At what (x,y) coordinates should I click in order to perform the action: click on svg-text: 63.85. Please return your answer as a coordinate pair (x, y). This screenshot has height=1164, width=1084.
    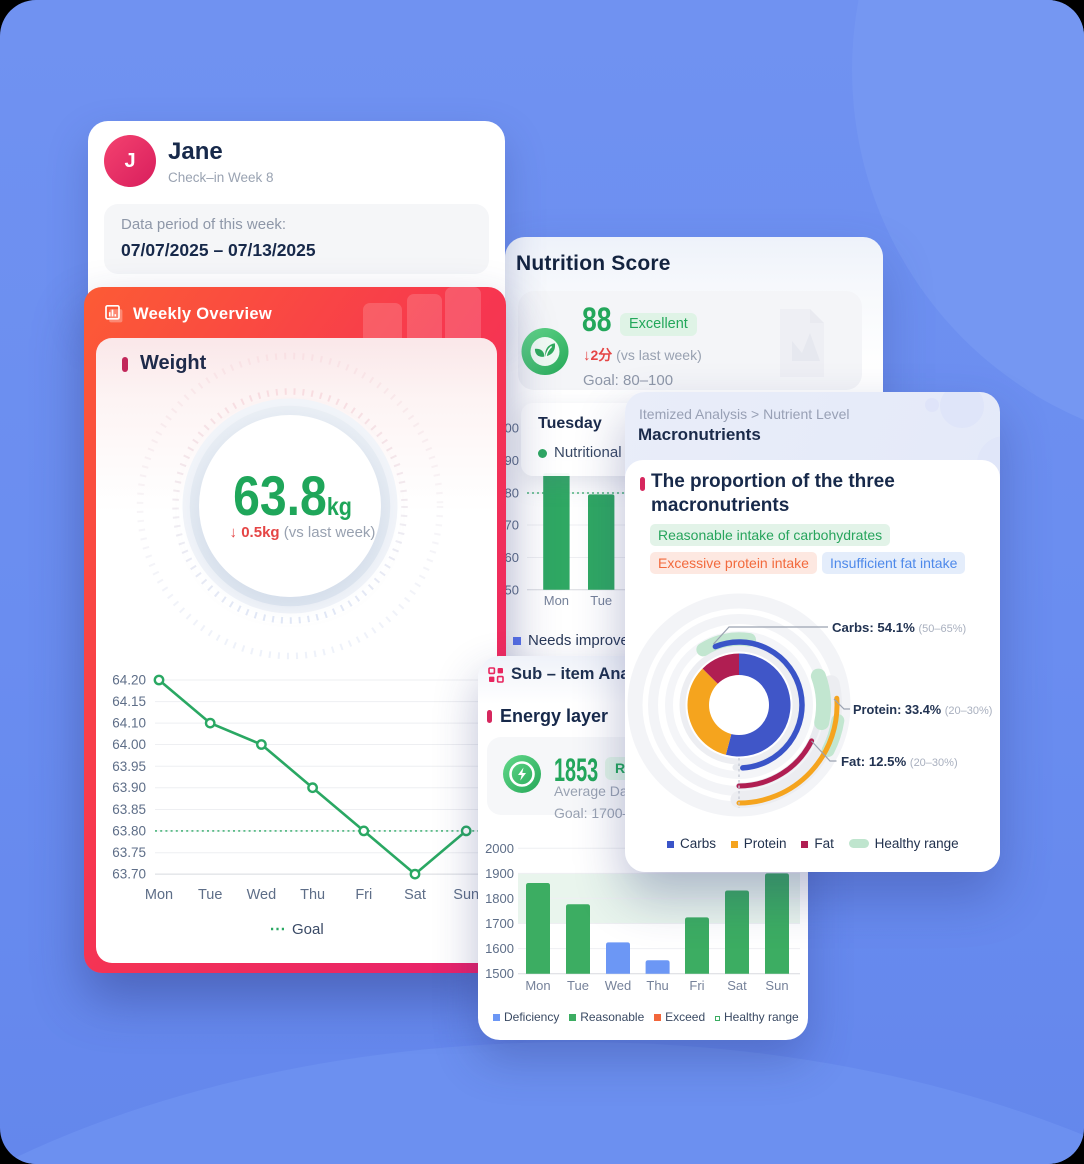
    Looking at the image, I should click on (129, 809).